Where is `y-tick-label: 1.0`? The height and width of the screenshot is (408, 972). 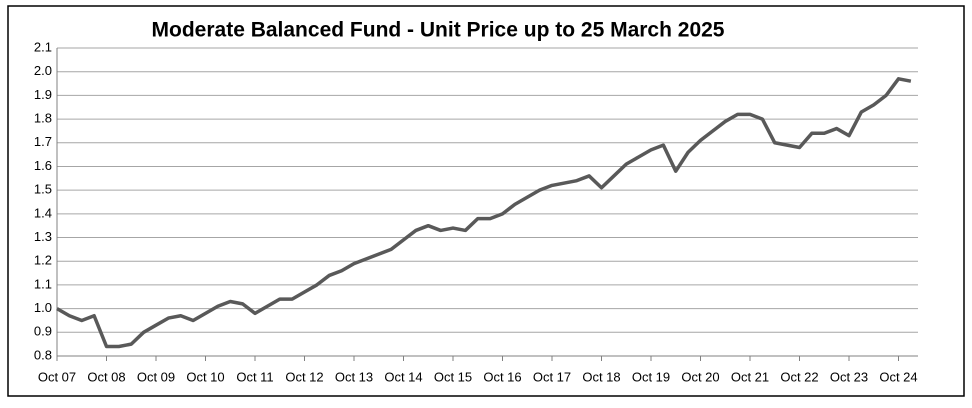
y-tick-label: 1.0 is located at coordinates (43, 307).